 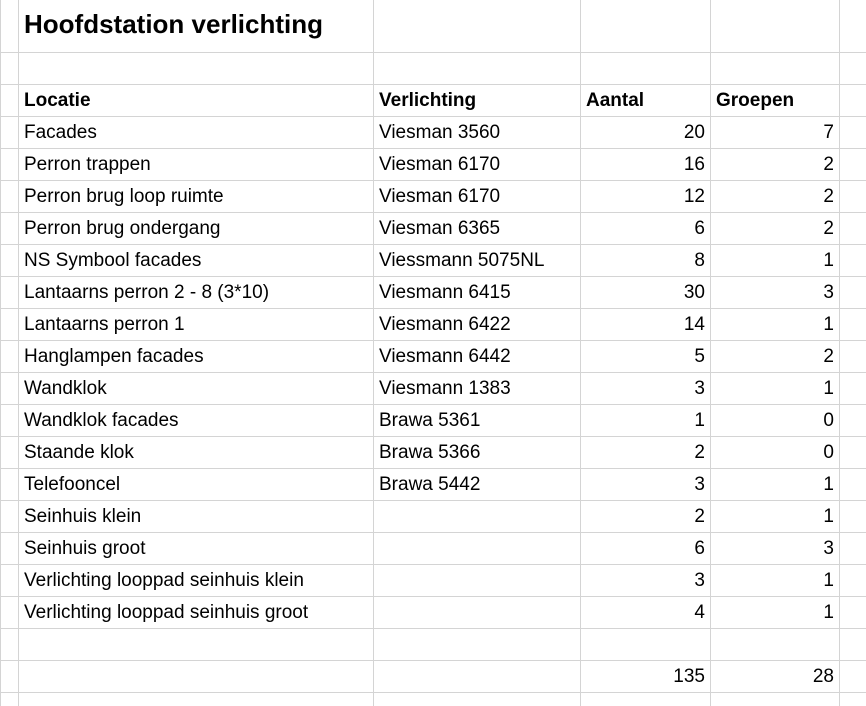 I want to click on cell-verlichting: Viesmann 6422, so click(x=477, y=324).